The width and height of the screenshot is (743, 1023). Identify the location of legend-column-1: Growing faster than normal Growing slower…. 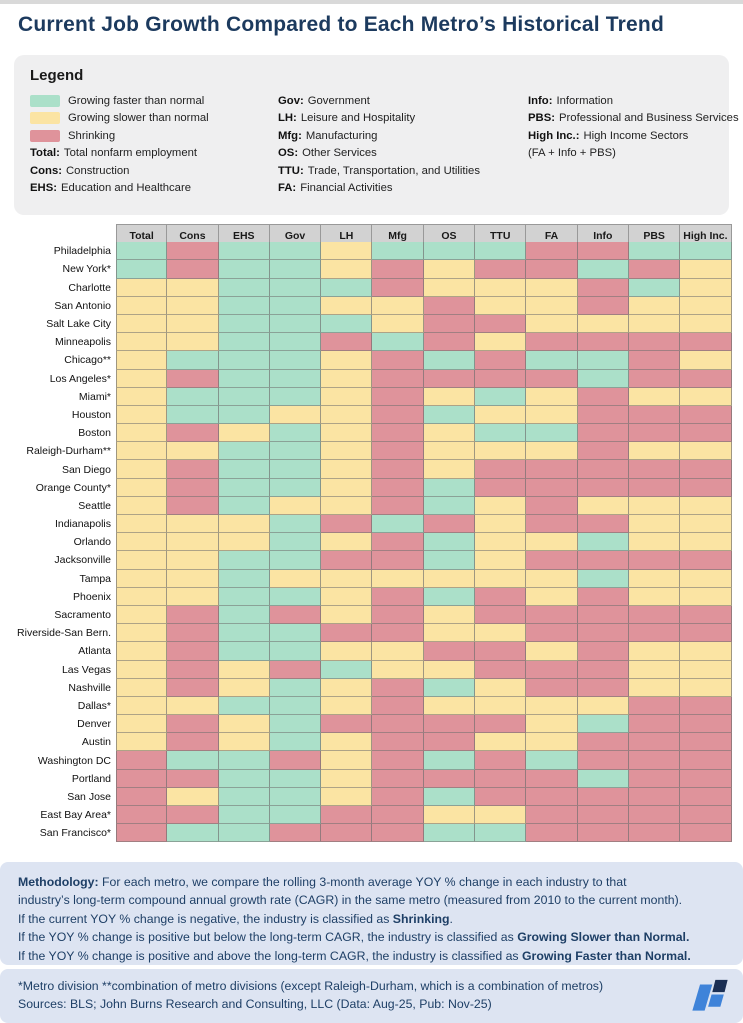
(154, 144).